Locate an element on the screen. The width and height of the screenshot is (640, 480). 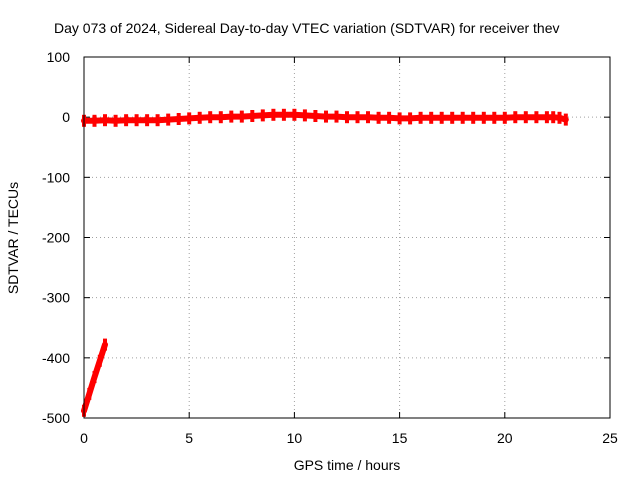
x-tick-label: 10 is located at coordinates (295, 438).